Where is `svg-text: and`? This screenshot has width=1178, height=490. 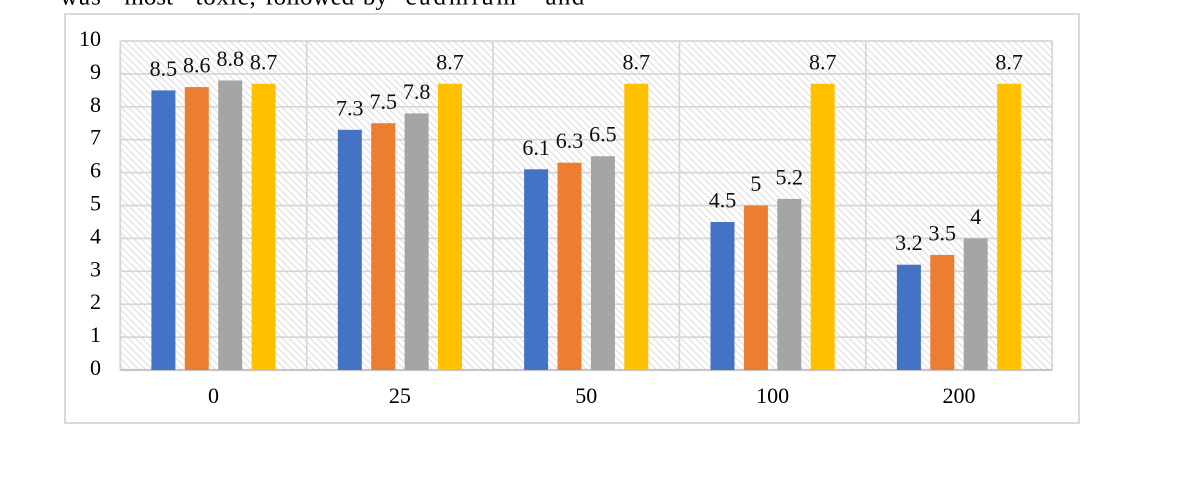 svg-text: and is located at coordinates (566, 5).